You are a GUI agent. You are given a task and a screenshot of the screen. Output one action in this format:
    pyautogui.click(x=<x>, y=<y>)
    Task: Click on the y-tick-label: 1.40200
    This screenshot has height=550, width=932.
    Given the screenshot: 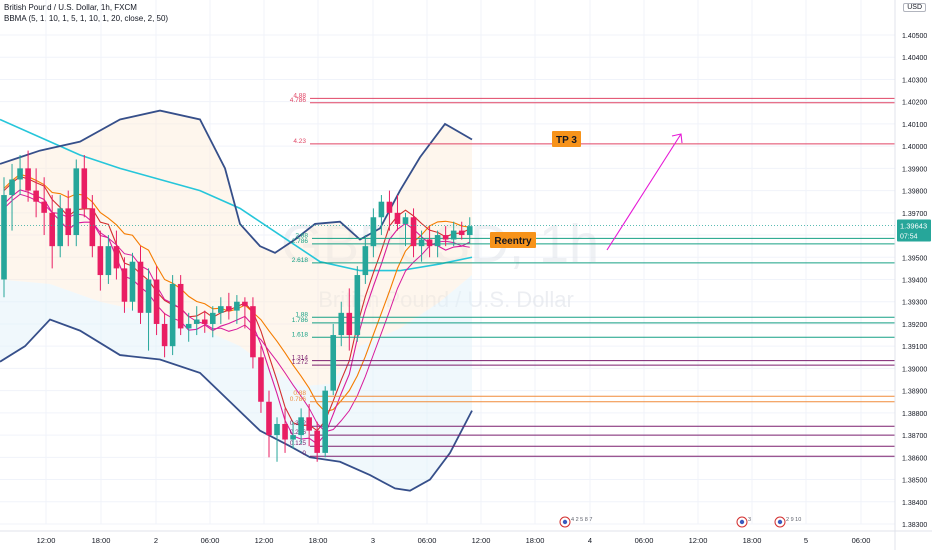 What is the action you would take?
    pyautogui.click(x=914, y=103)
    